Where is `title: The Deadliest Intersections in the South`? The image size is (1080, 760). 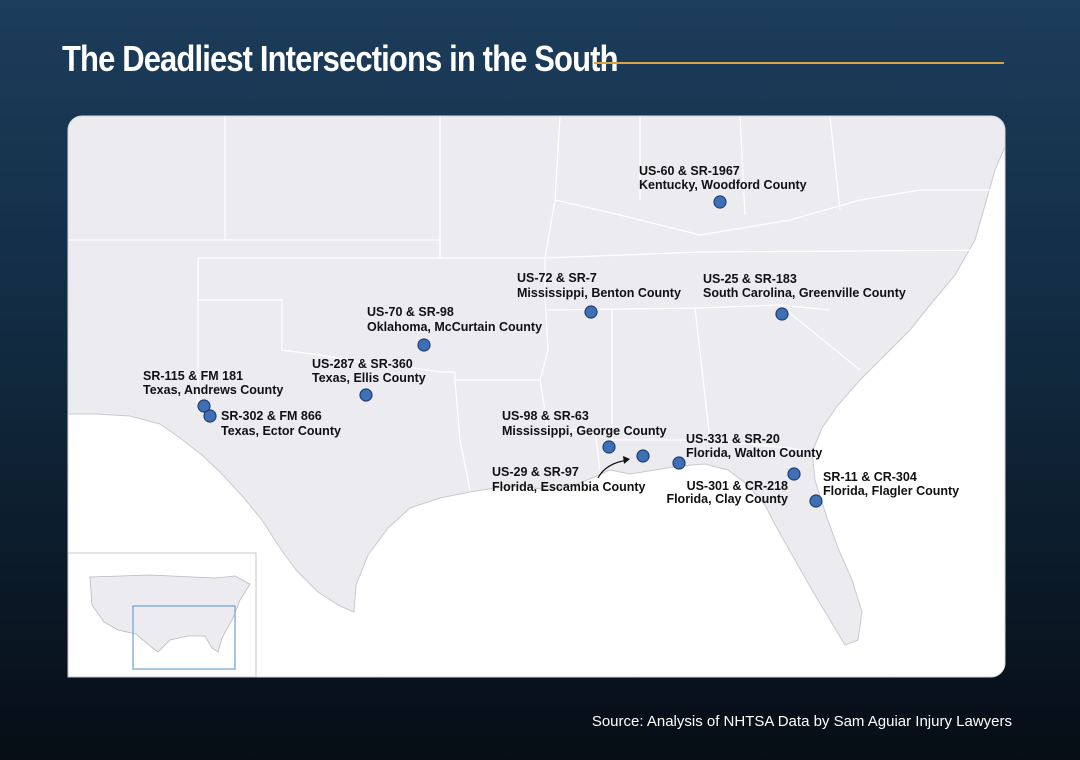 title: The Deadliest Intersections in the South is located at coordinates (340, 58).